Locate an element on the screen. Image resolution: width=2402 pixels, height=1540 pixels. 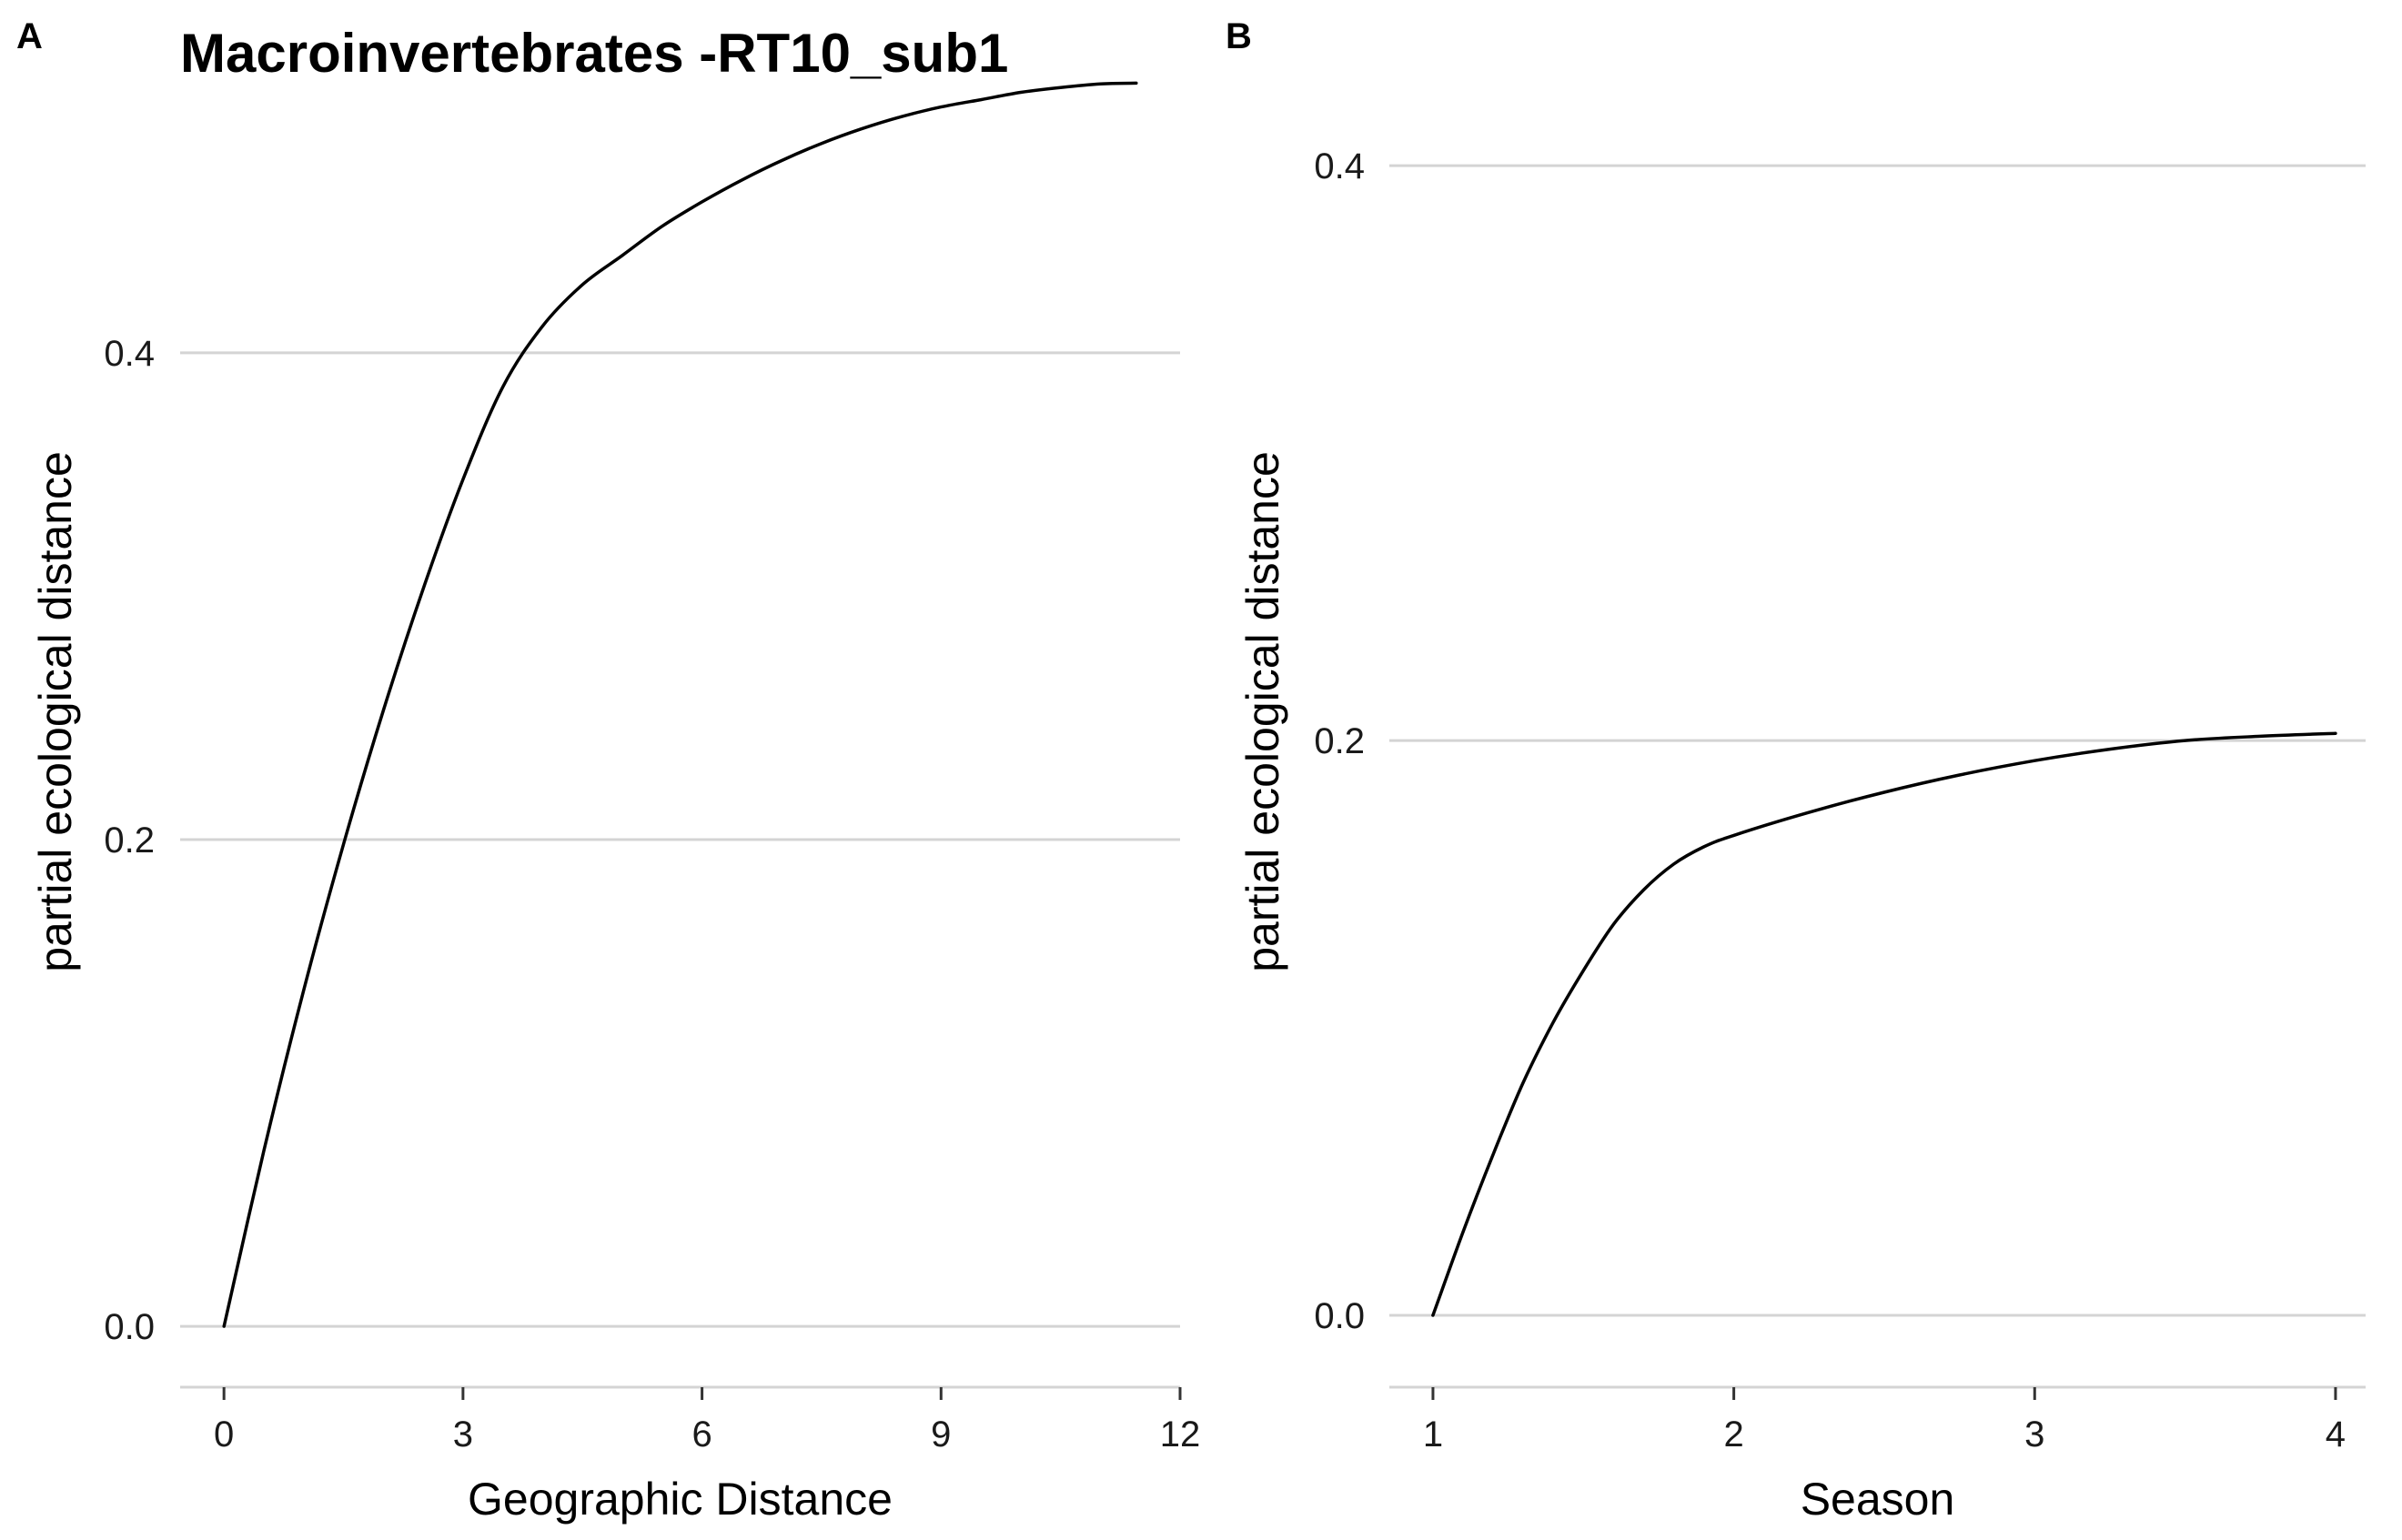
x-axis-title: Geographic Distance is located at coordinates (680, 1499).